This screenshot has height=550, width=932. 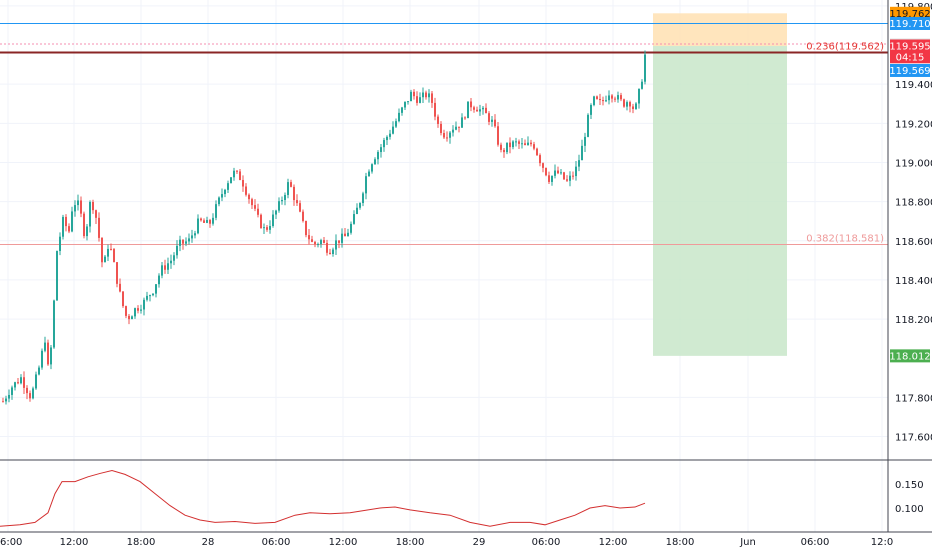 I want to click on price-tag: 119.595, so click(x=910, y=46).